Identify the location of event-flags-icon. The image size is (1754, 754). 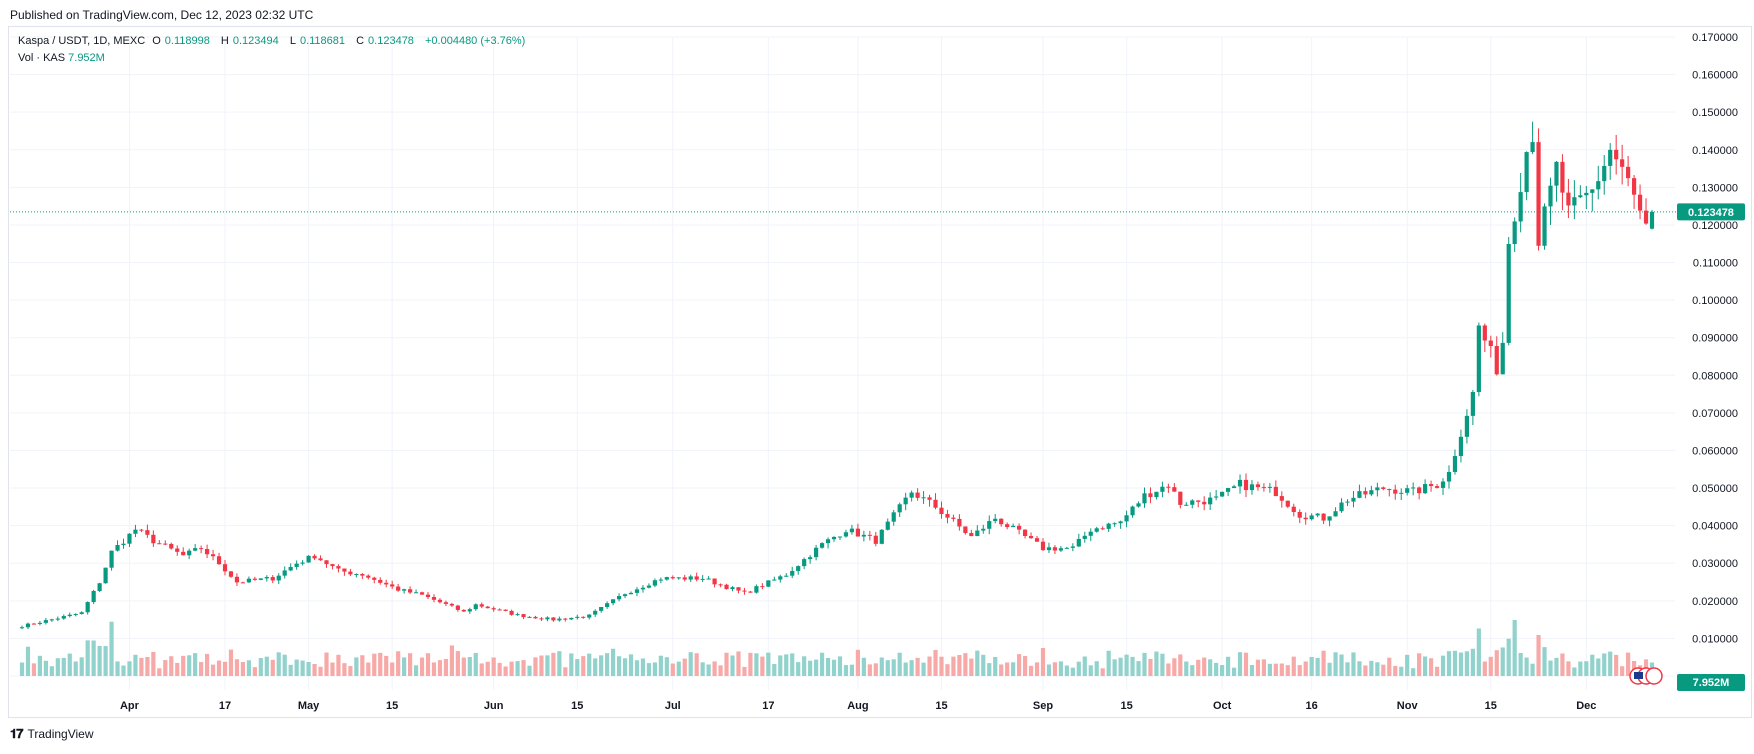
(1646, 676).